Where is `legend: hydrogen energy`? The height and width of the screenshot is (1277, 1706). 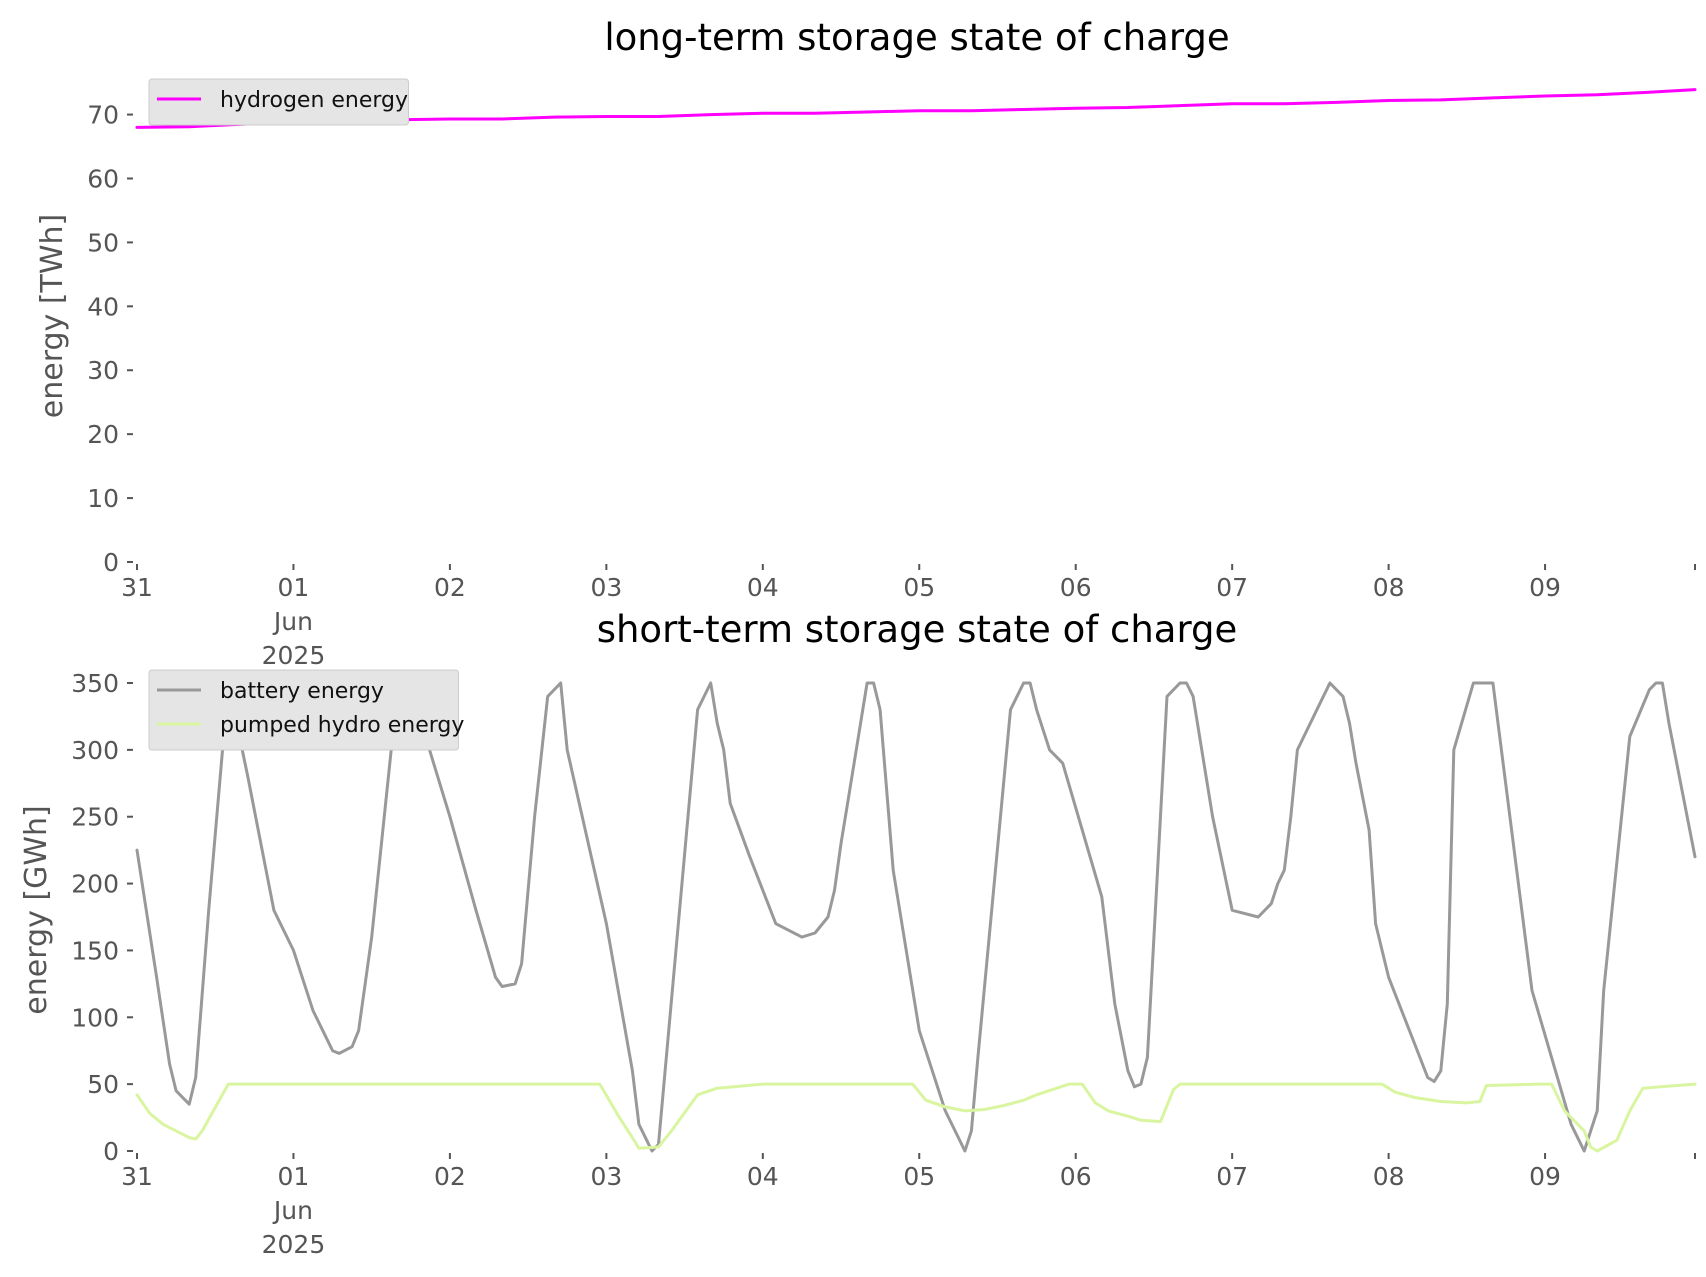 legend: hydrogen energy is located at coordinates (278, 102).